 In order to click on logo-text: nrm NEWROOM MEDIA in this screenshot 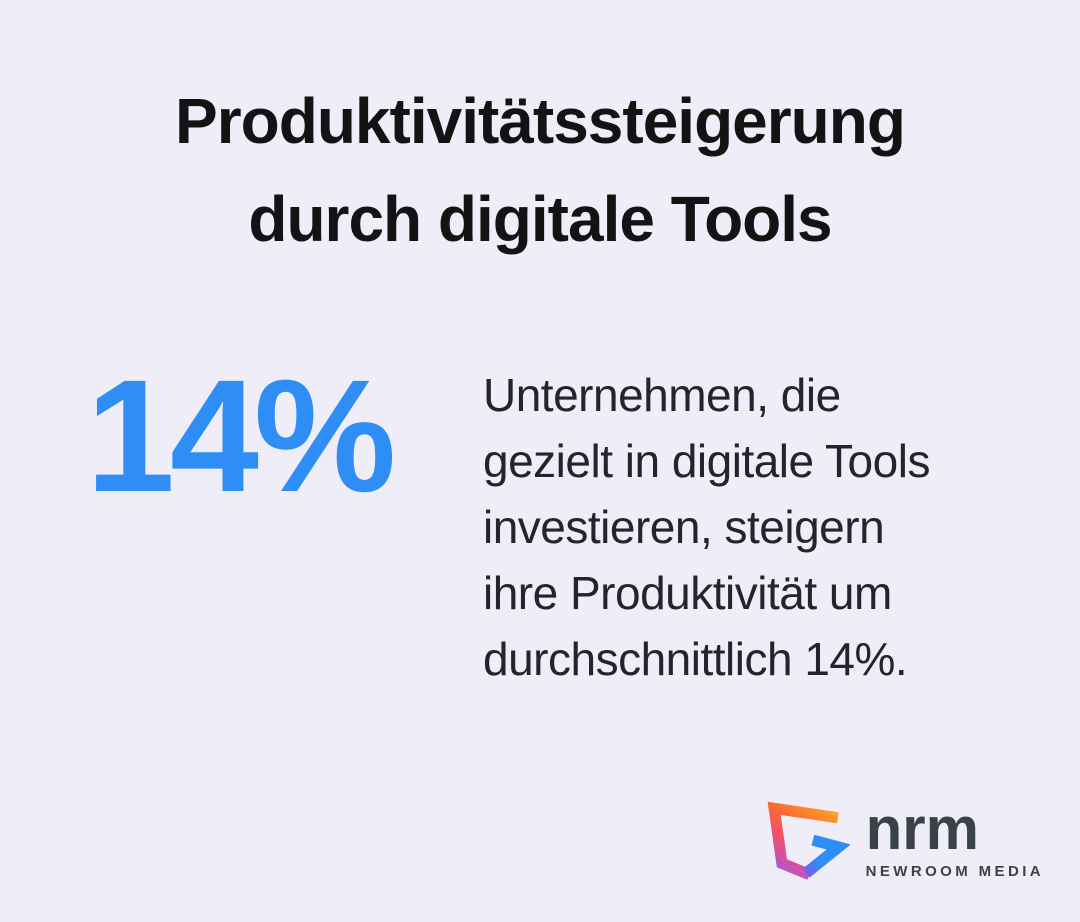, I will do `click(954, 837)`.